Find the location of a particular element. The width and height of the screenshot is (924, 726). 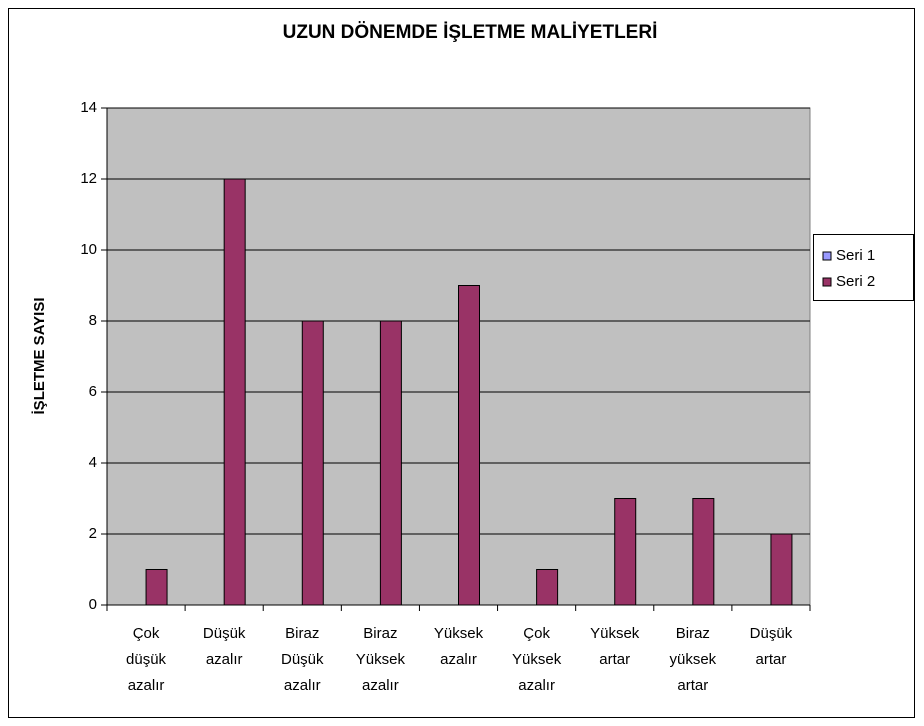

legend is located at coordinates (863, 267).